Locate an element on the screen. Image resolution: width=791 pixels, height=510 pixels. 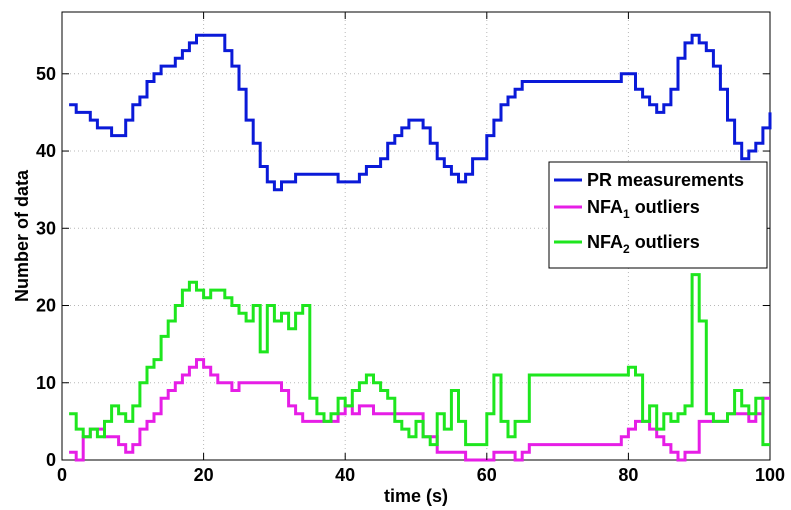
y-tick-label: 50 is located at coordinates (46, 74).